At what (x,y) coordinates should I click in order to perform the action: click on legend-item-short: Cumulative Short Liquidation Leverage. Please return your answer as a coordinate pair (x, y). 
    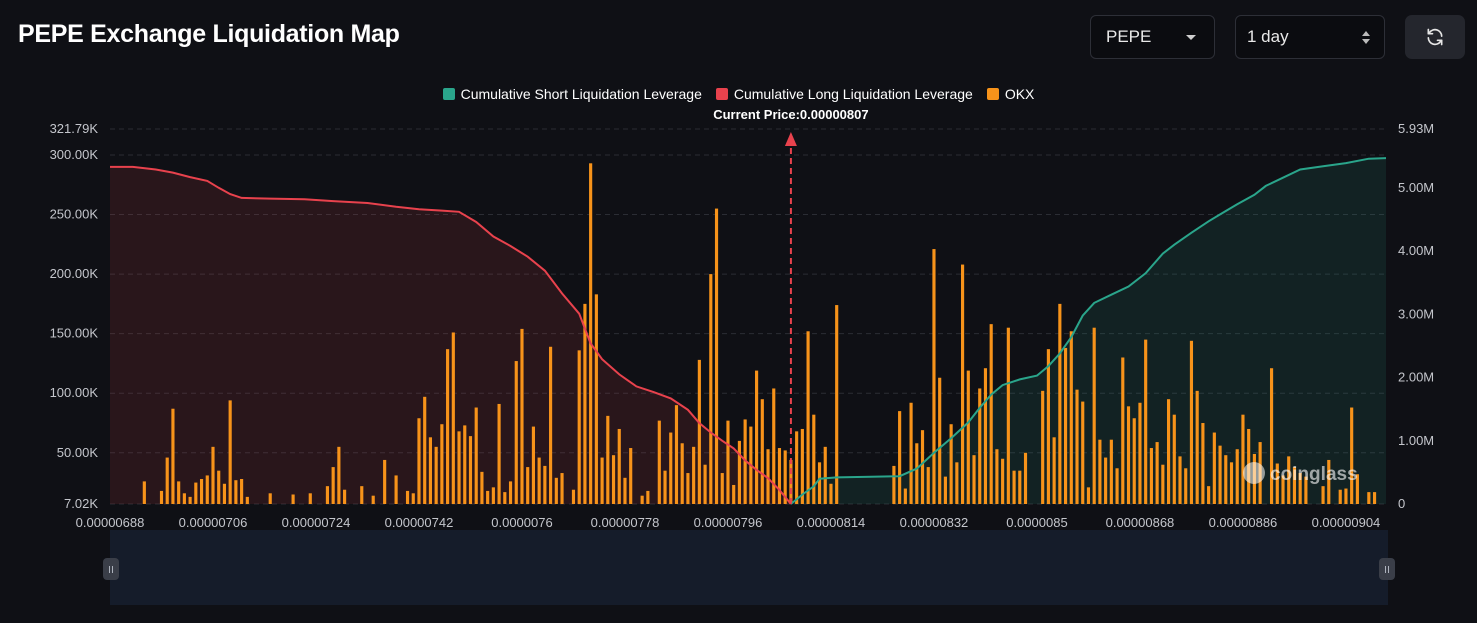
    Looking at the image, I should click on (572, 94).